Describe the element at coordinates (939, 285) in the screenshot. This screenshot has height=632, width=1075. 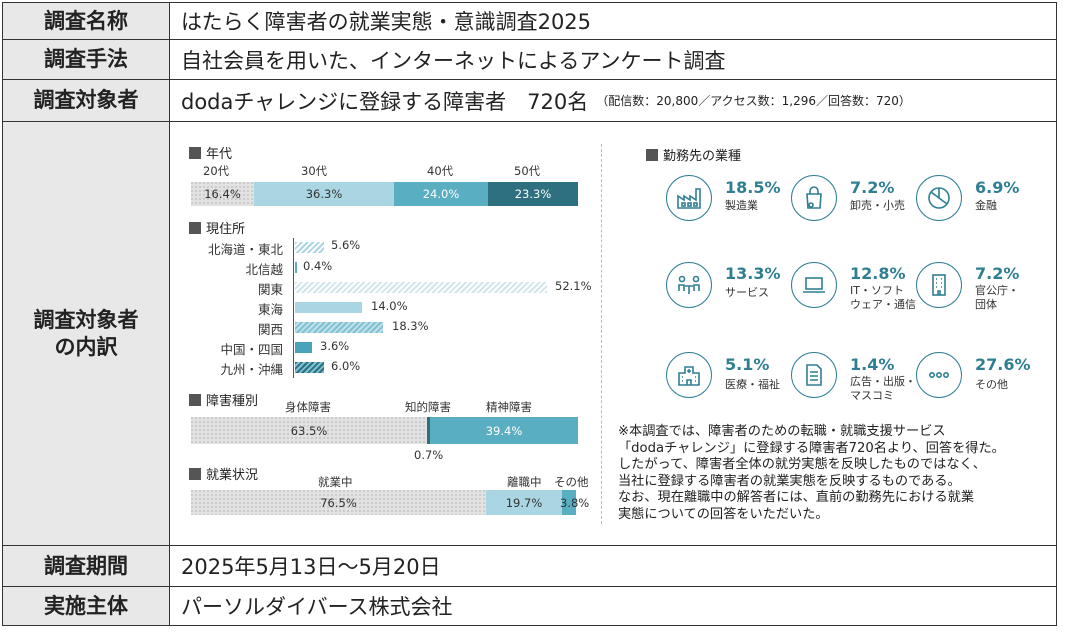
I see `building-icon` at that location.